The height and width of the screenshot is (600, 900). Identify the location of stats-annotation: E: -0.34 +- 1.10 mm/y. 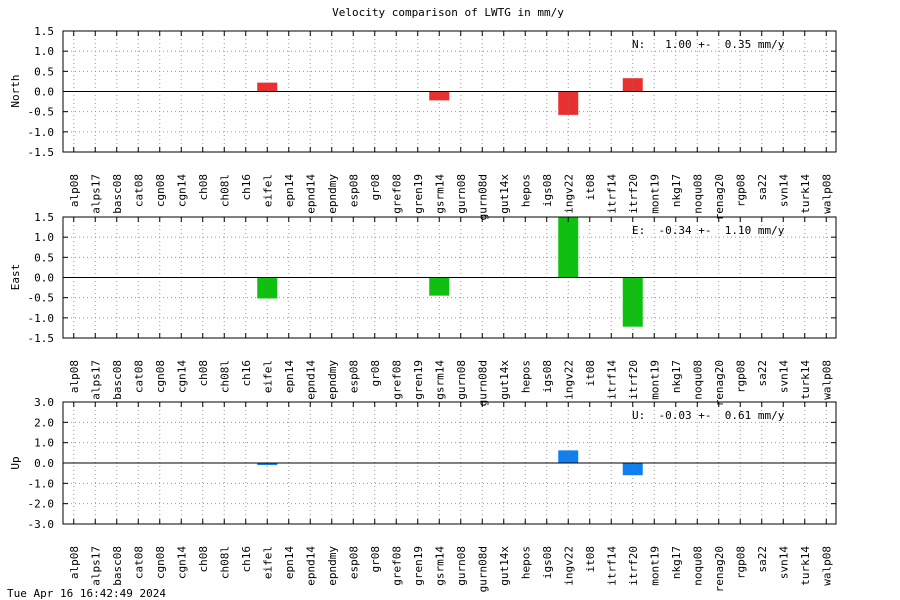
(708, 230).